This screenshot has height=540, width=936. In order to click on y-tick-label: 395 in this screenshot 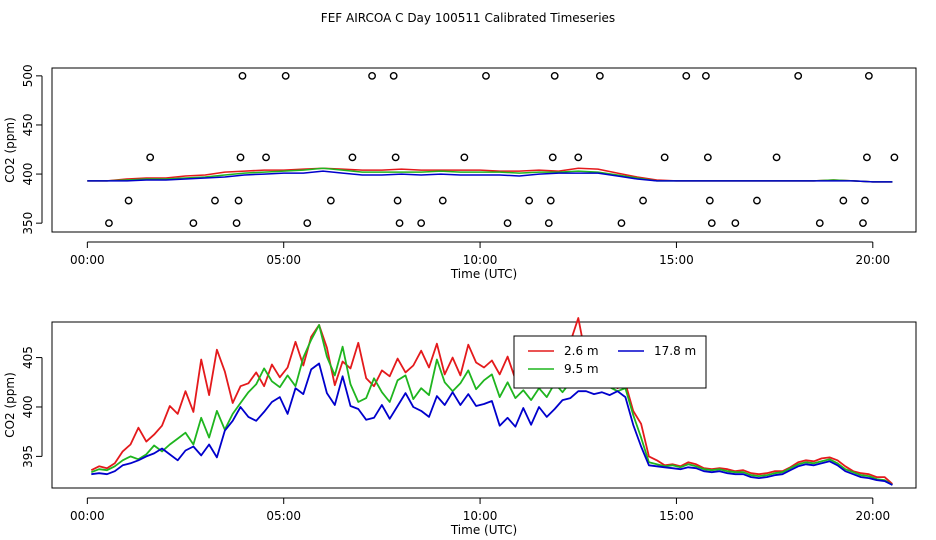, I will do `click(28, 456)`.